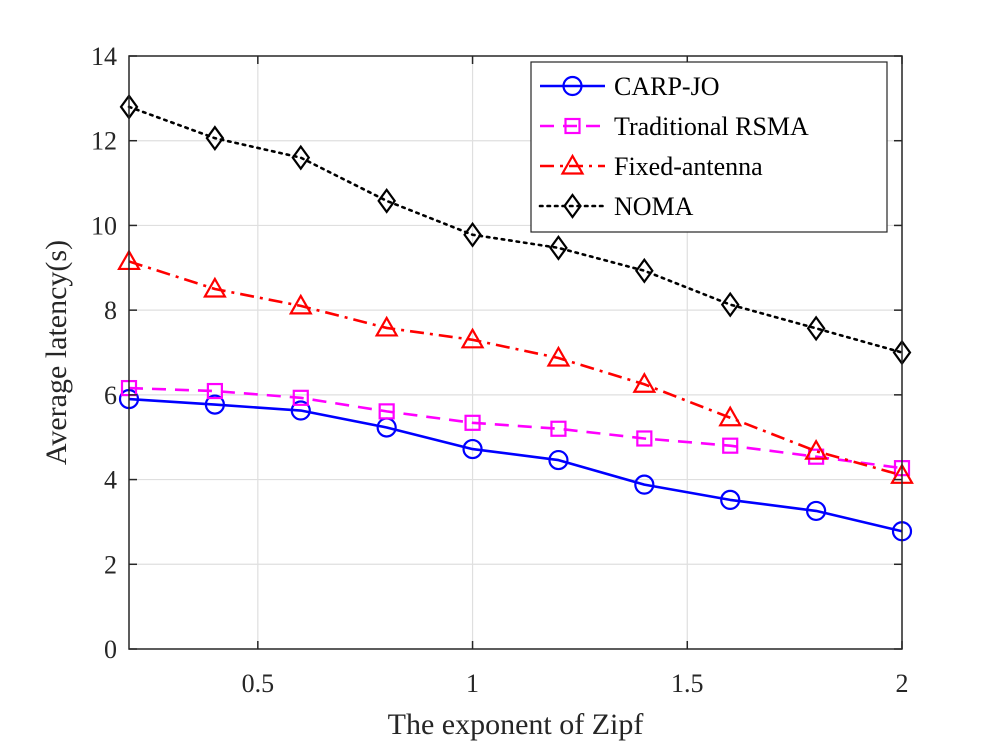 This screenshot has width=996, height=747. Describe the element at coordinates (711, 126) in the screenshot. I see `legend-label: Traditional RSMA` at that location.